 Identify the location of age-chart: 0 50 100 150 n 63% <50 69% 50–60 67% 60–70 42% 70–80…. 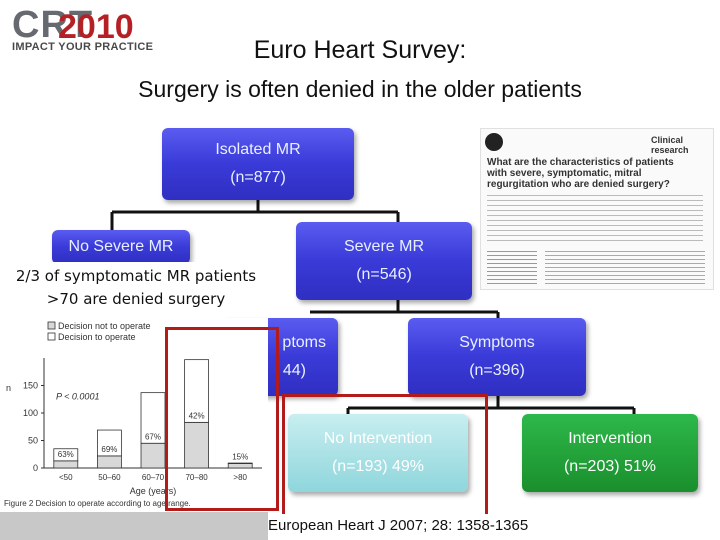
(134, 414).